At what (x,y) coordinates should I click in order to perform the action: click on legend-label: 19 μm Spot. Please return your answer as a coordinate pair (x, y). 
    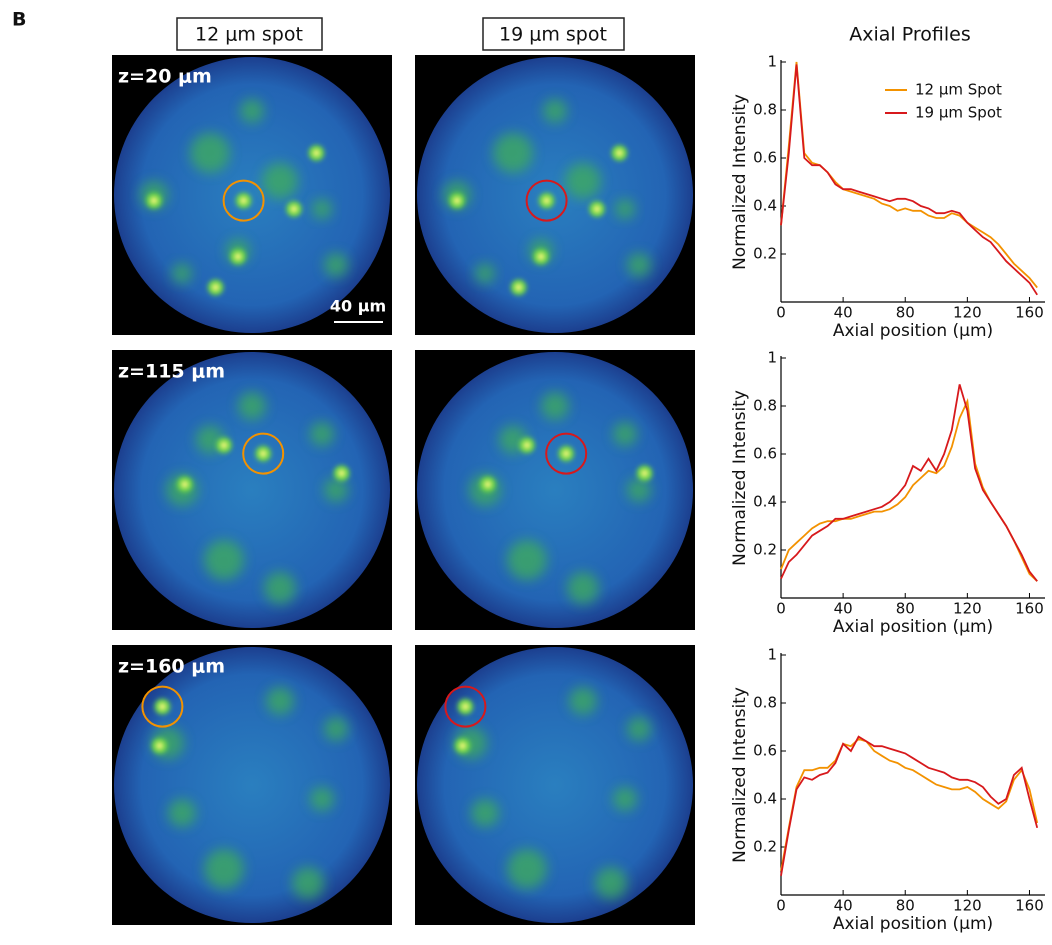
    Looking at the image, I should click on (958, 113).